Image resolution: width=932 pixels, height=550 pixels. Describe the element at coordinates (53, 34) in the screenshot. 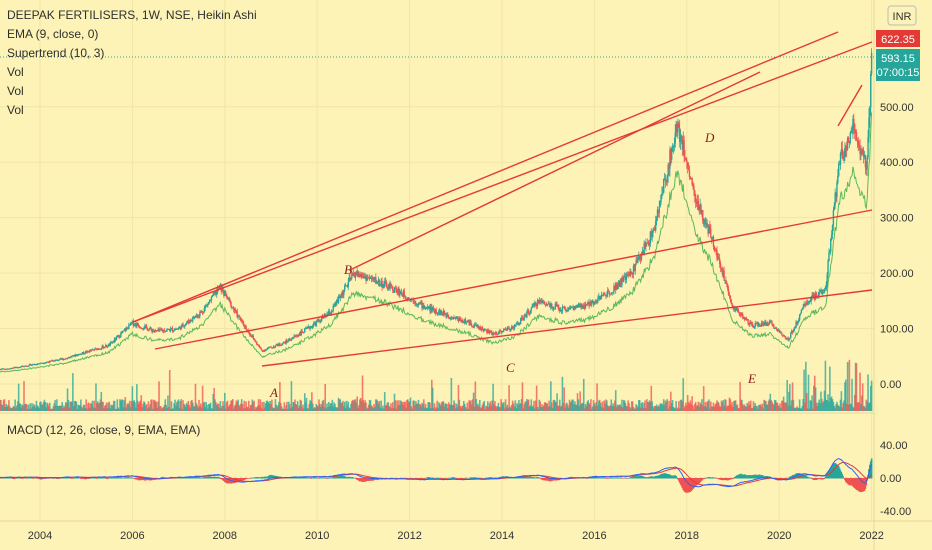

I see `study-ema: EMA (9, close, 0)` at that location.